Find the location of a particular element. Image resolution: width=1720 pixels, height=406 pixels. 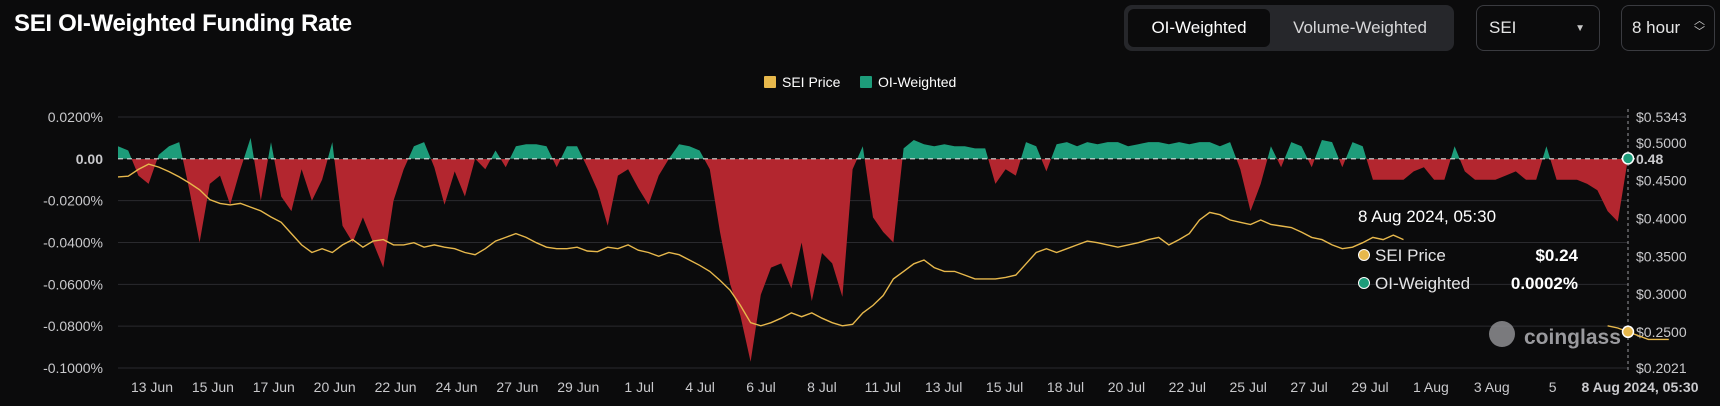

y-right-tick-2: $0.4500 is located at coordinates (1661, 181).